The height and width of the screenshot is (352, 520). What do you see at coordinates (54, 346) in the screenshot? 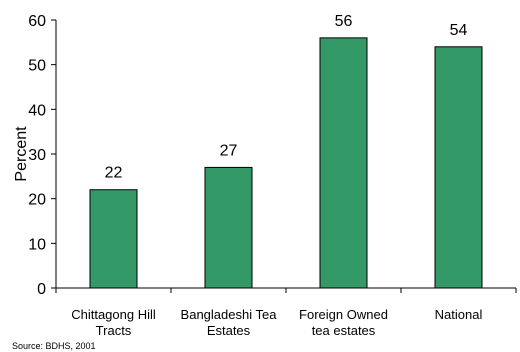
I see `source-note: Source: BDHS, 2001` at bounding box center [54, 346].